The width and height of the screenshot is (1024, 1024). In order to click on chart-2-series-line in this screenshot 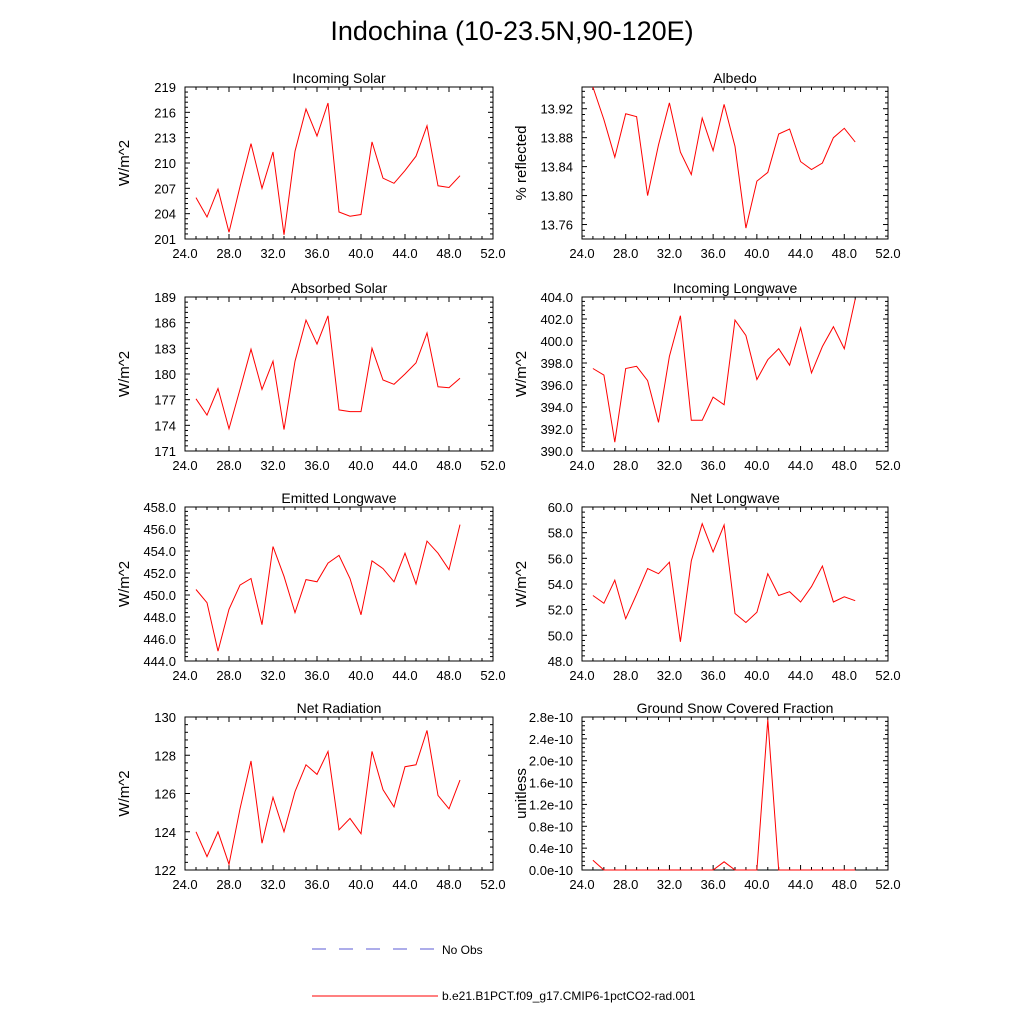, I will do `click(724, 157)`.